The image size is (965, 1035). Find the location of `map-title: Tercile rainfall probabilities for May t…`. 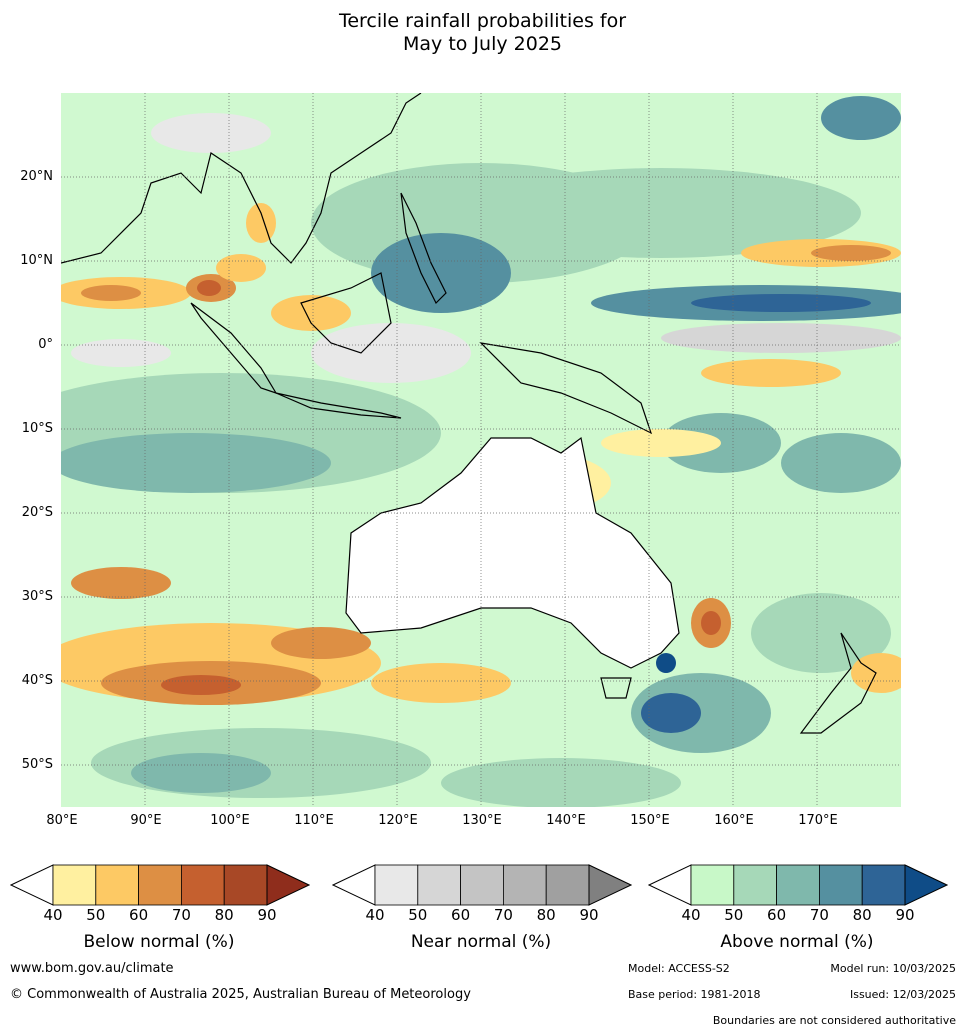

map-title: Tercile rainfall probabilities for May t… is located at coordinates (482, 33).